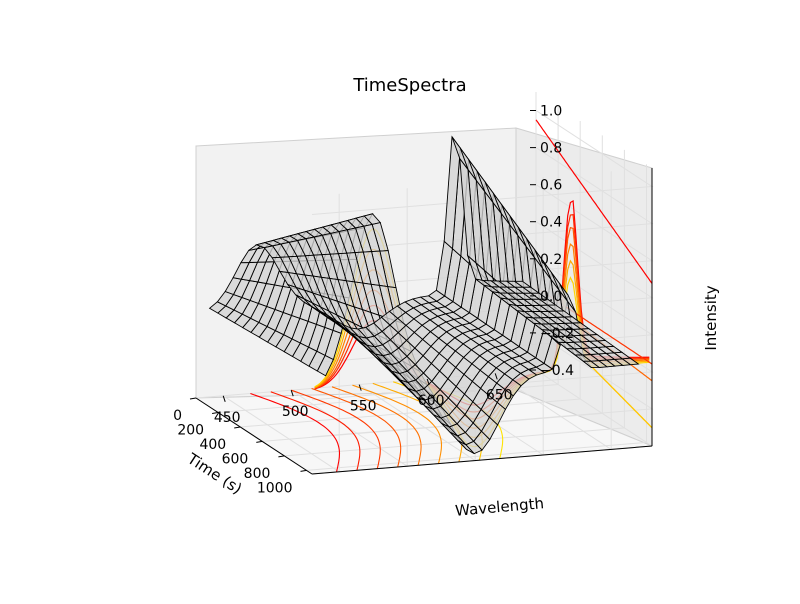  What do you see at coordinates (523, 284) in the screenshot?
I see `surface-patch` at bounding box center [523, 284].